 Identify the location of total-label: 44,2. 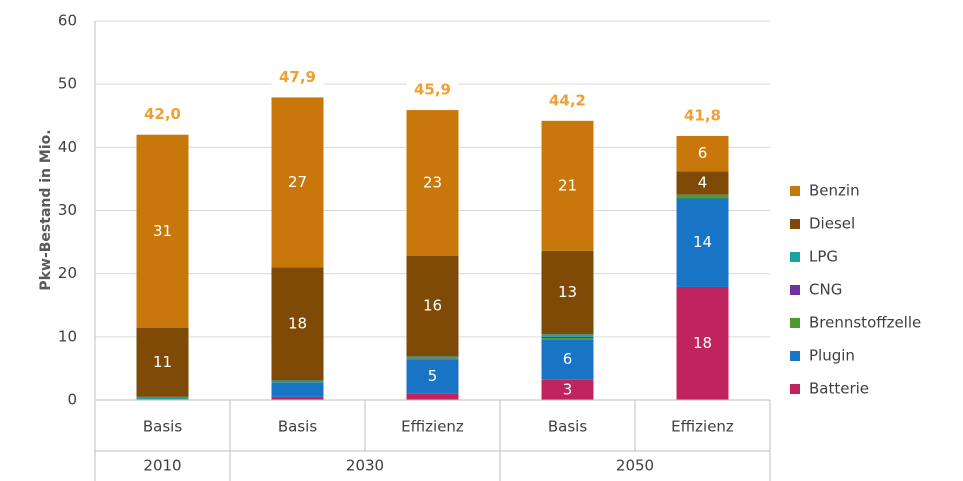
(567, 100).